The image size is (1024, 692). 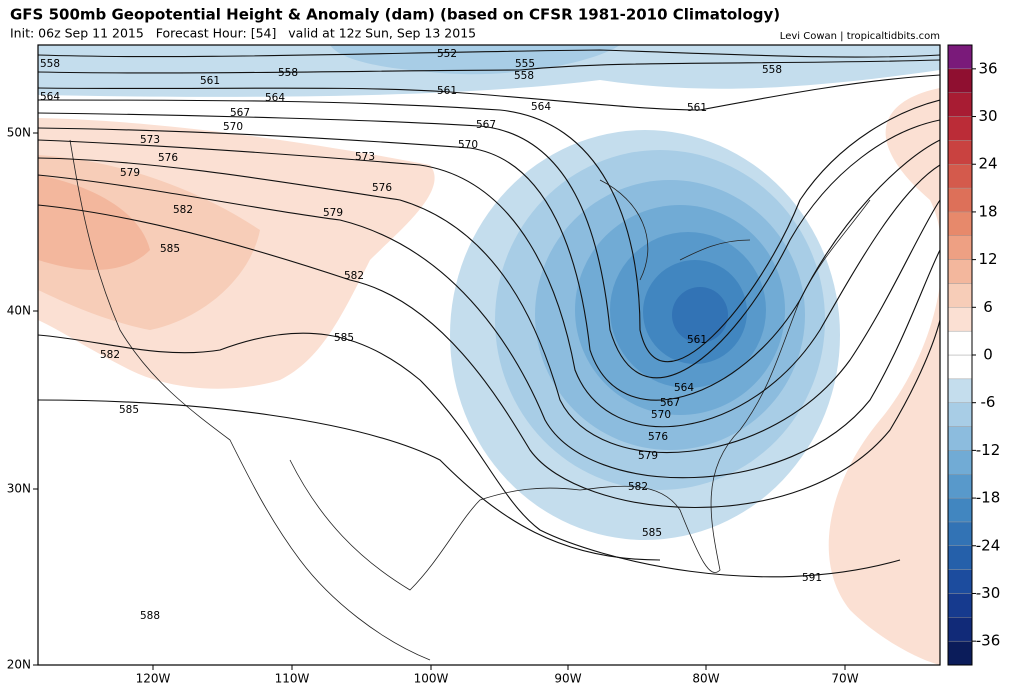 I want to click on colorbar-label: -6, so click(x=988, y=402).